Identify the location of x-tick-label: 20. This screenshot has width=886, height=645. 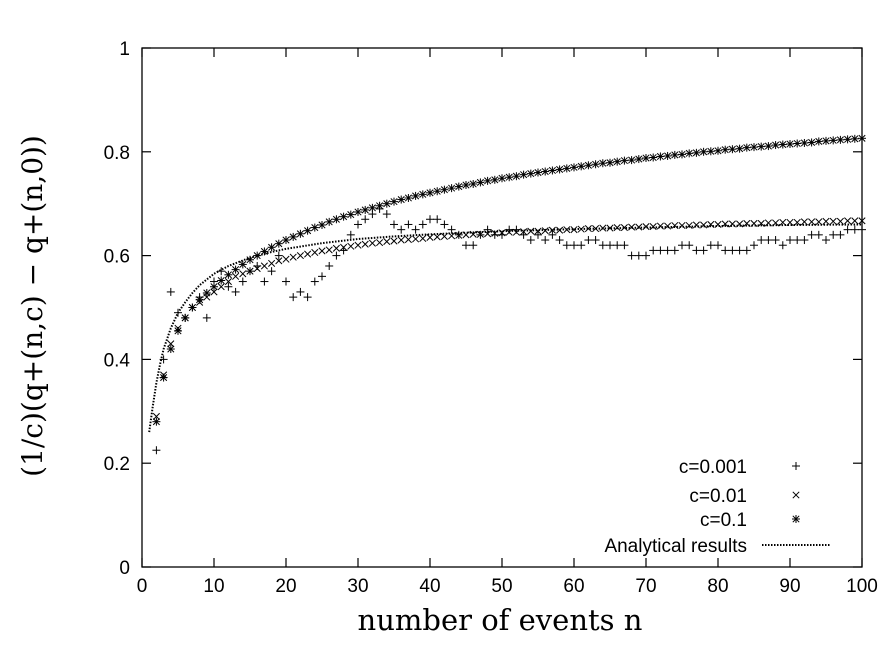
(285, 586).